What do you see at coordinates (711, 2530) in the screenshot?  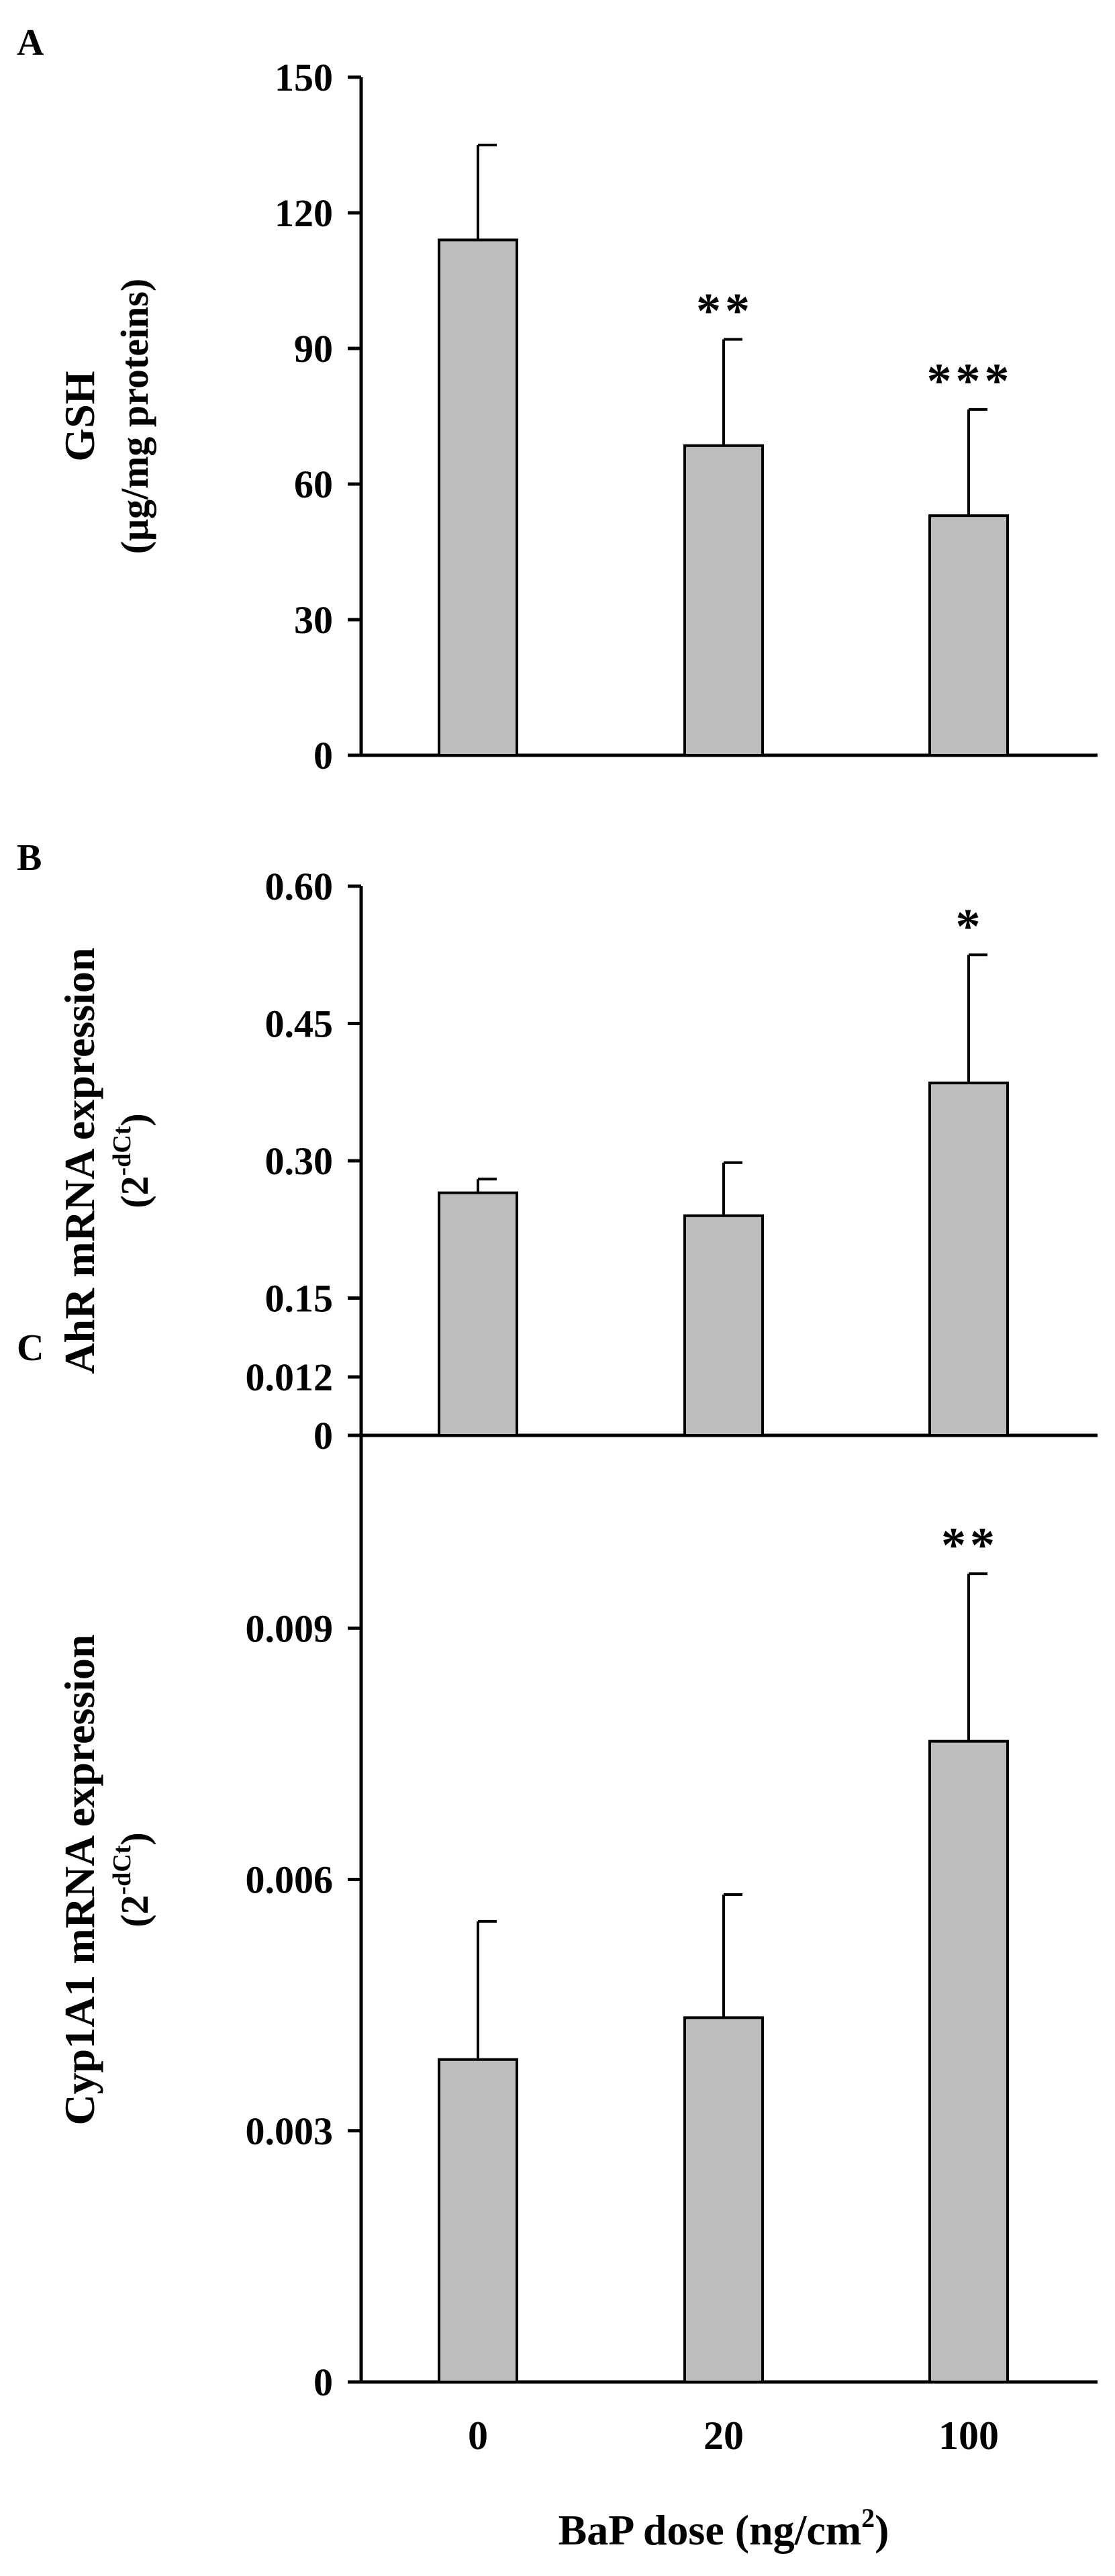 I see `x-axis-title-main: BaP dose (ng/cm` at bounding box center [711, 2530].